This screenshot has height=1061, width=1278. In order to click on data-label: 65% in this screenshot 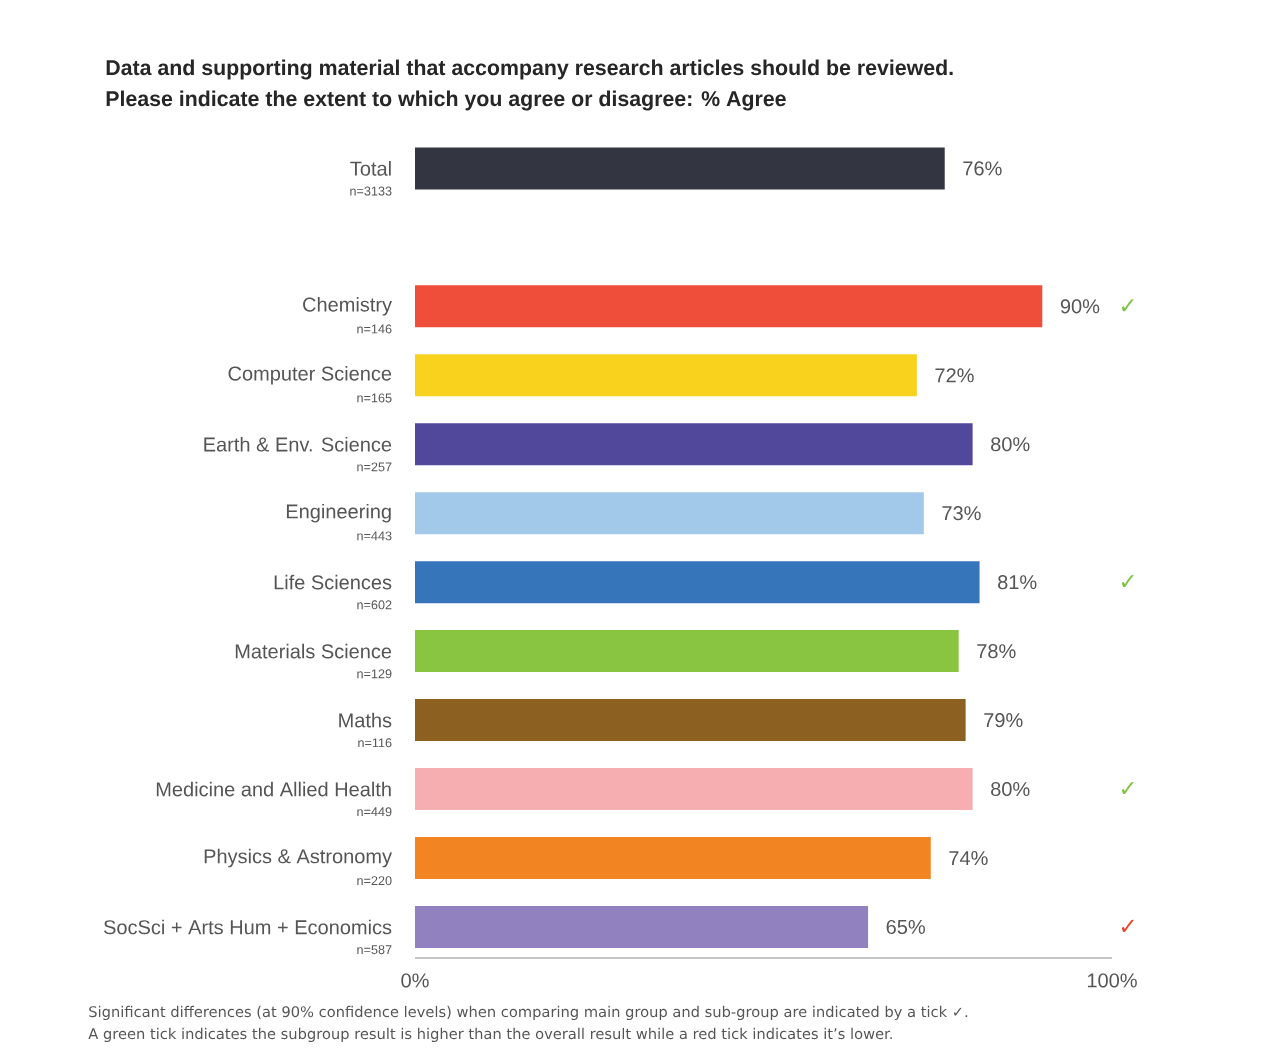, I will do `click(905, 927)`.